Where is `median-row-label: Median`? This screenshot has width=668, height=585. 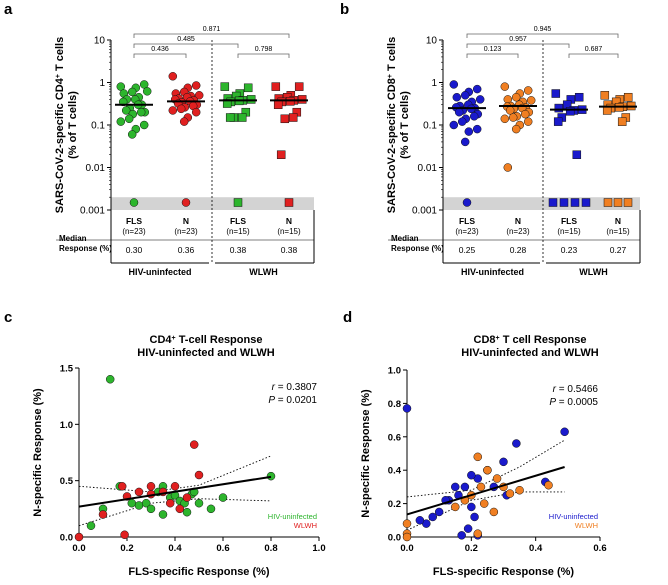 median-row-label: Median is located at coordinates (405, 238).